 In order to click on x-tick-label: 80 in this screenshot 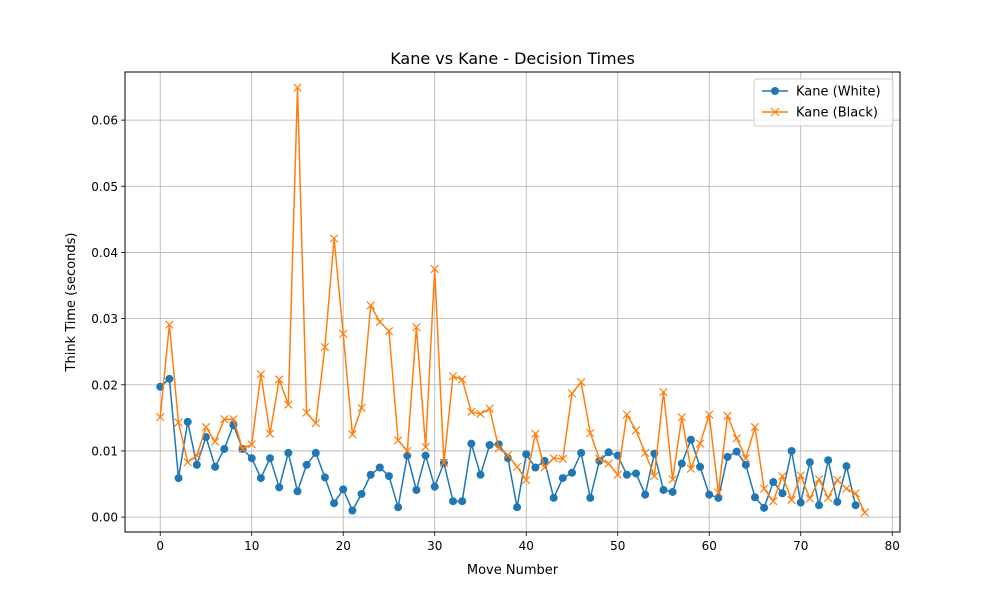, I will do `click(892, 546)`.